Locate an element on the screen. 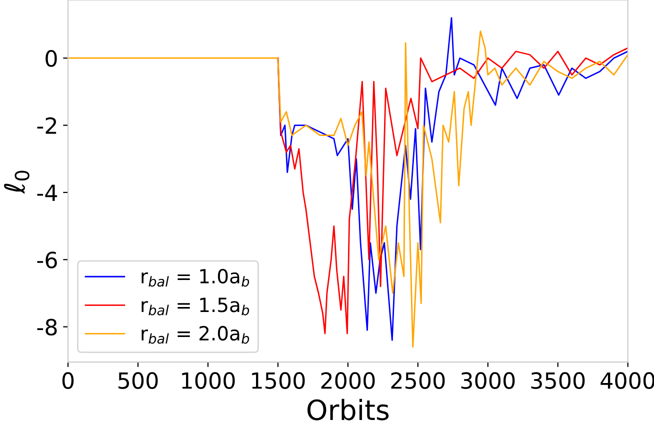 The width and height of the screenshot is (654, 421). y-tick-label: -2 is located at coordinates (46, 125).